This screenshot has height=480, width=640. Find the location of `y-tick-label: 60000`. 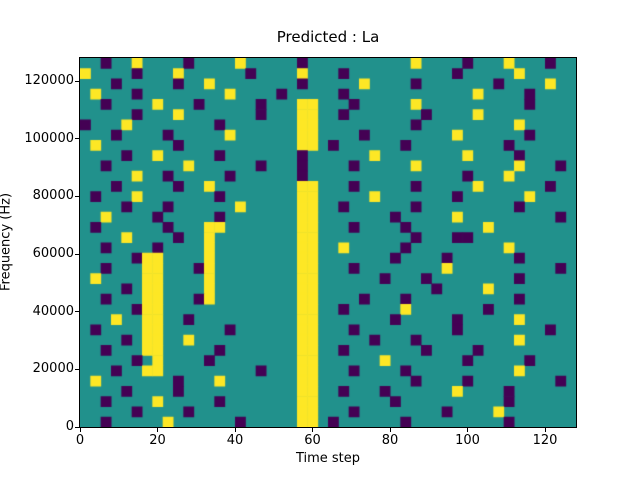

y-tick-label: 60000 is located at coordinates (53, 254).